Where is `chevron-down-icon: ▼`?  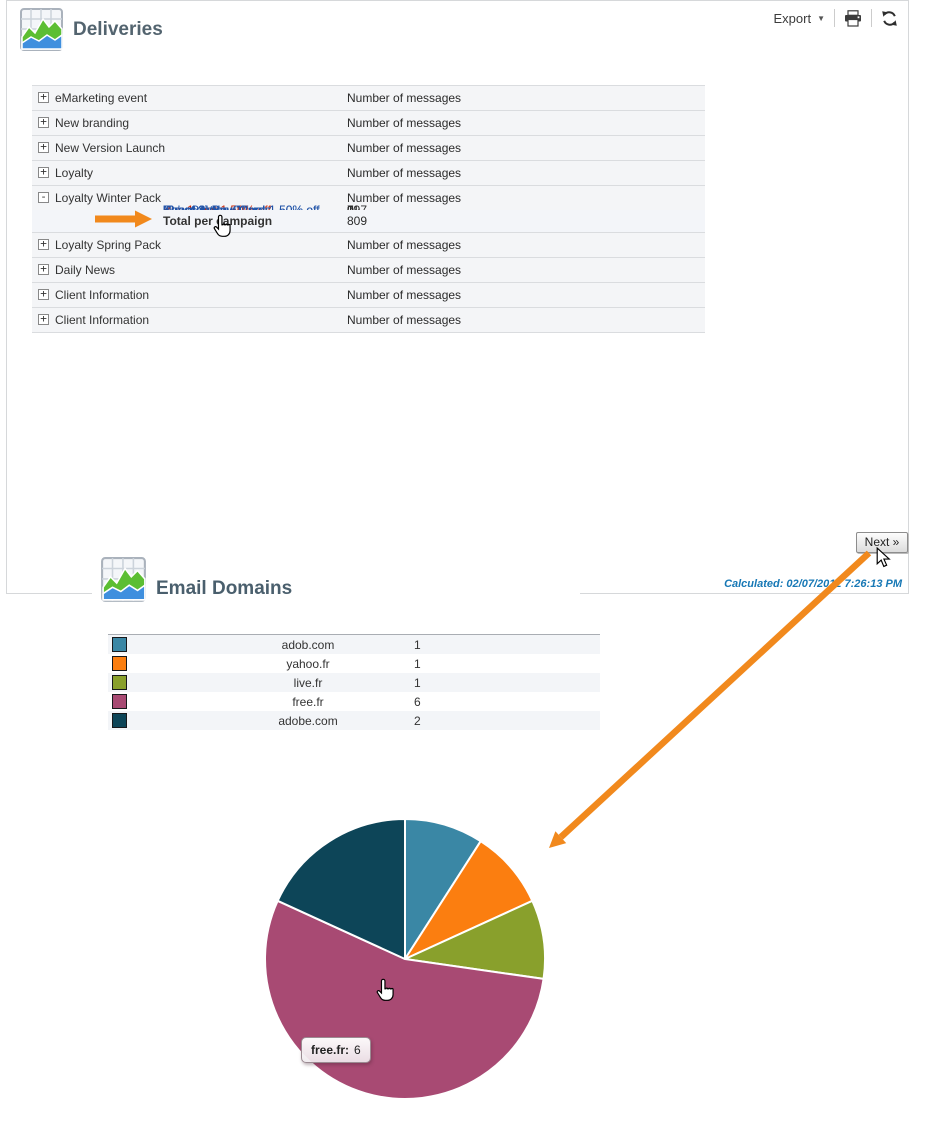 chevron-down-icon: ▼ is located at coordinates (821, 18).